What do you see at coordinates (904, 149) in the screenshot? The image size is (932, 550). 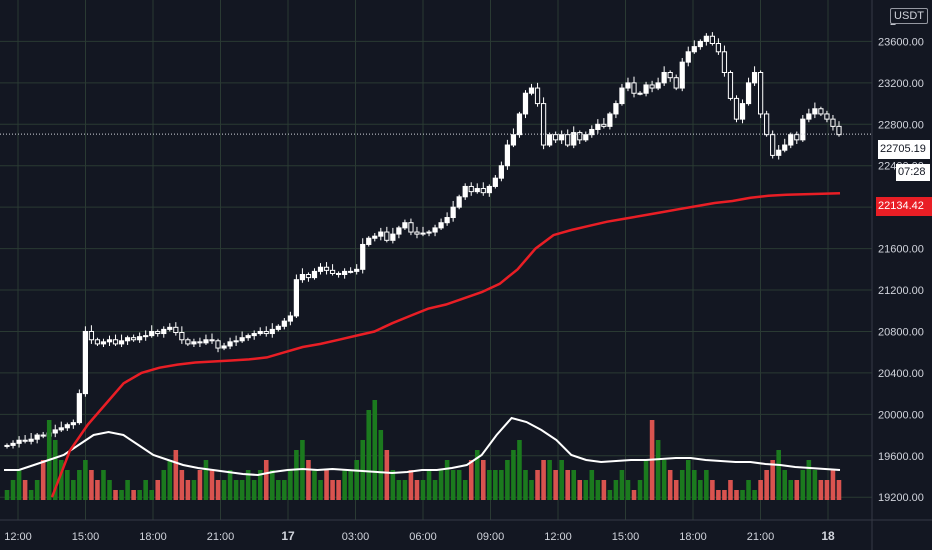 I see `last-price-tag: 22705.19` at bounding box center [904, 149].